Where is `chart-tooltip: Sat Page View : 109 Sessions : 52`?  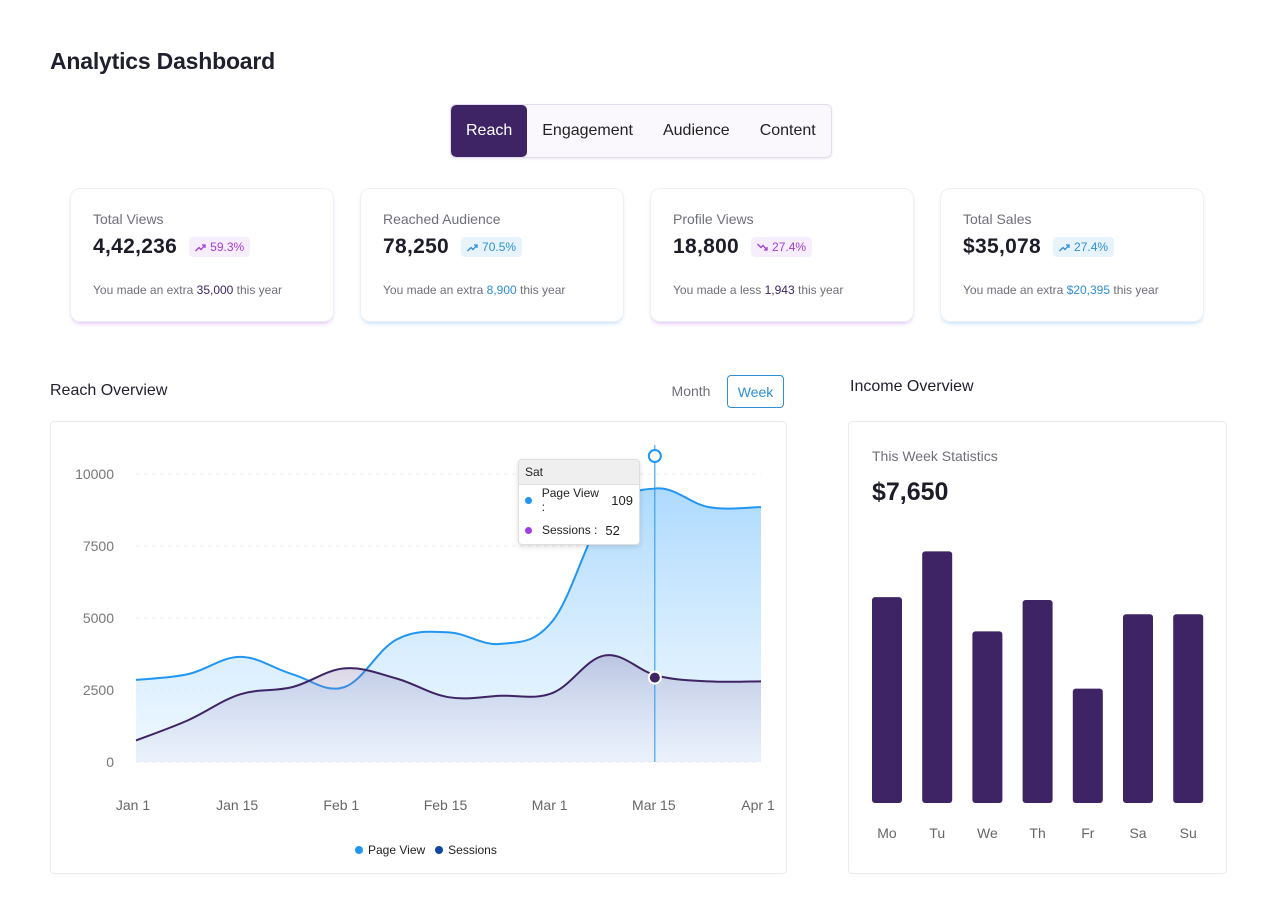
chart-tooltip: Sat Page View : 109 Sessions : 52 is located at coordinates (579, 502).